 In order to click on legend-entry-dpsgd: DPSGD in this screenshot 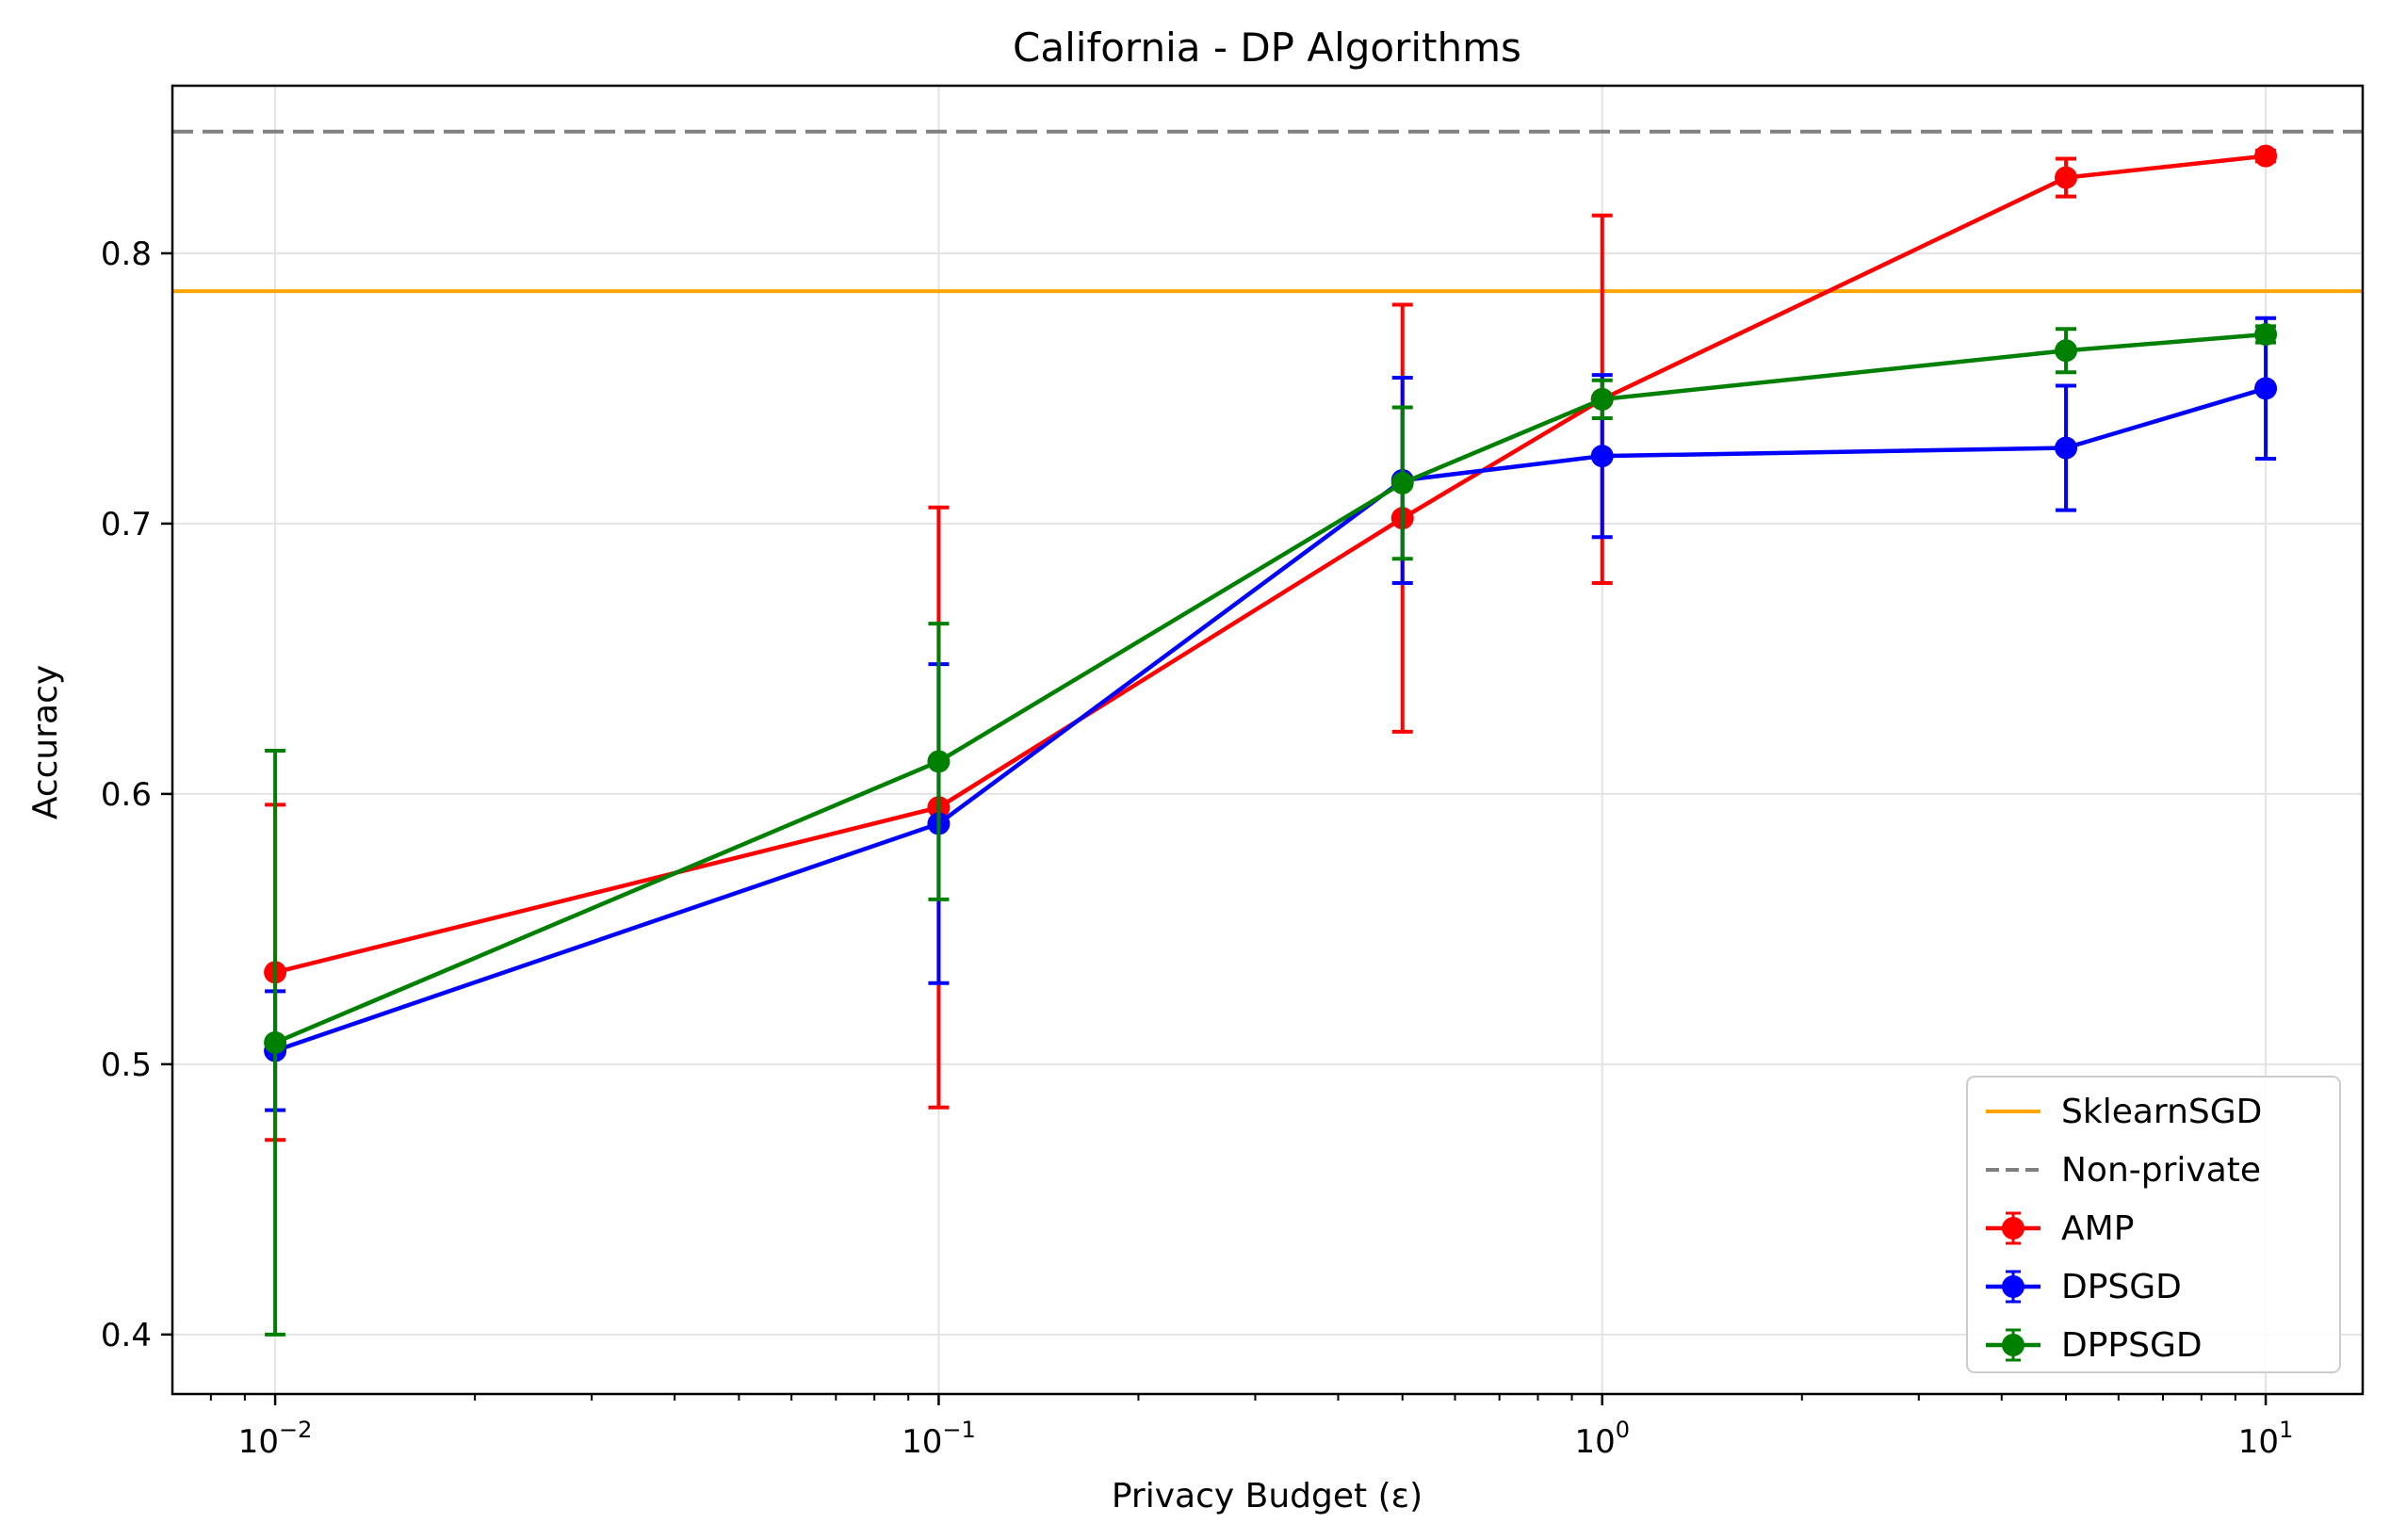, I will do `click(2084, 1287)`.